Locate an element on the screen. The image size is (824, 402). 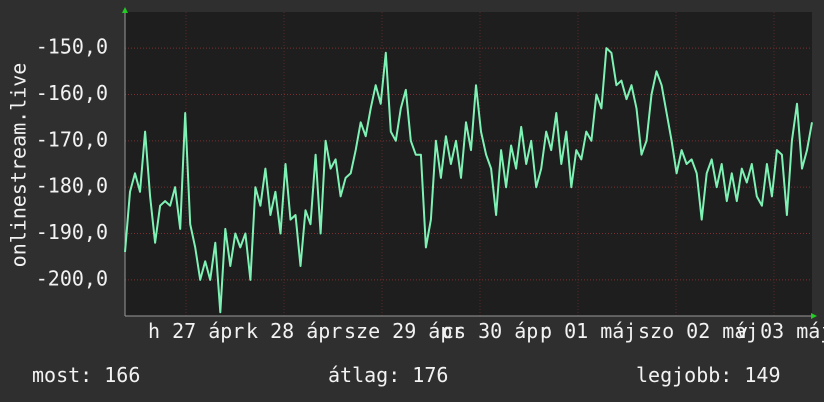
x-tick-label: szo 02 máj is located at coordinates (698, 331).